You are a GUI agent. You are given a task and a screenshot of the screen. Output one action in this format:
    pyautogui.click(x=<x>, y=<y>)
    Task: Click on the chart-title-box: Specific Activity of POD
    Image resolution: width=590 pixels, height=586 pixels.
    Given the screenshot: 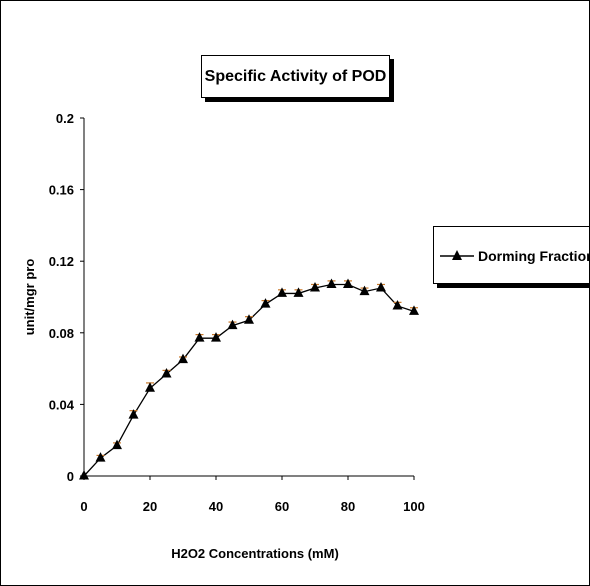 What is the action you would take?
    pyautogui.click(x=295, y=76)
    